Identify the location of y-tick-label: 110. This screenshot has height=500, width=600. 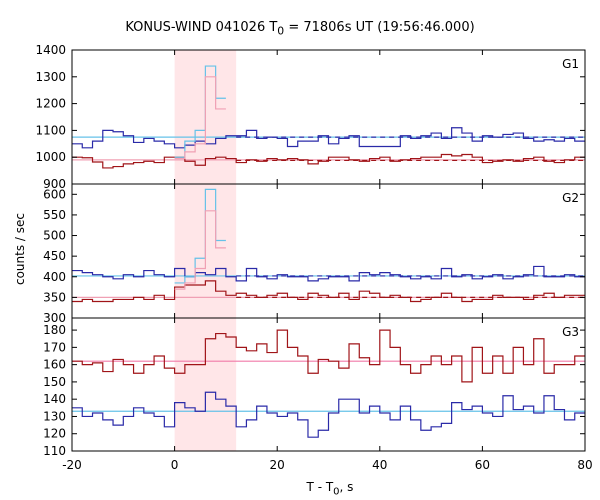
(54, 451).